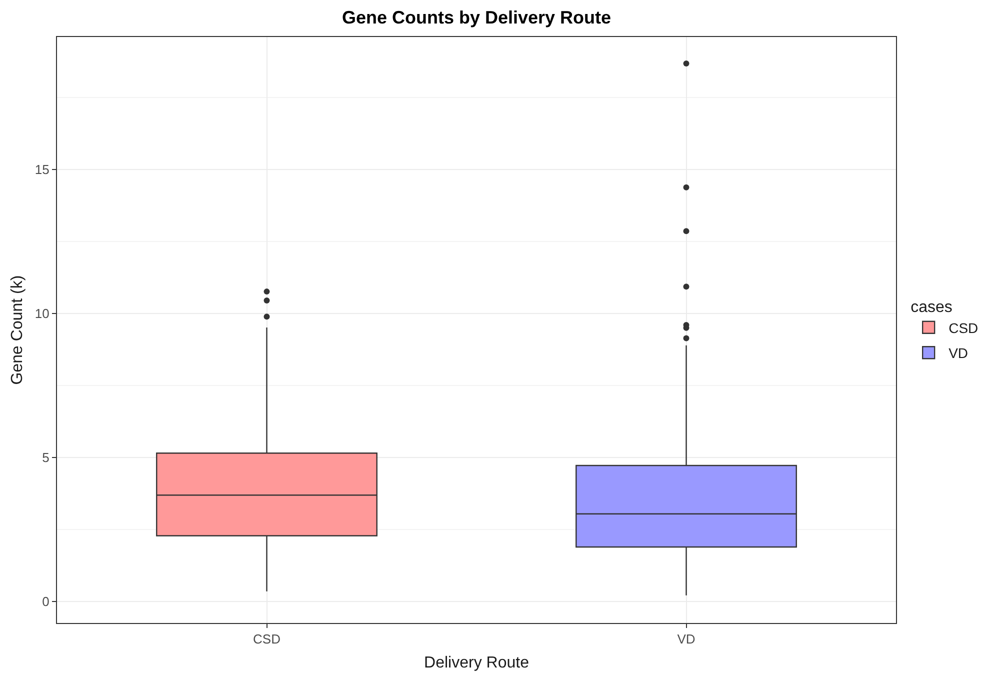  What do you see at coordinates (17, 330) in the screenshot?
I see `y-axis-title: Gene Count (k)` at bounding box center [17, 330].